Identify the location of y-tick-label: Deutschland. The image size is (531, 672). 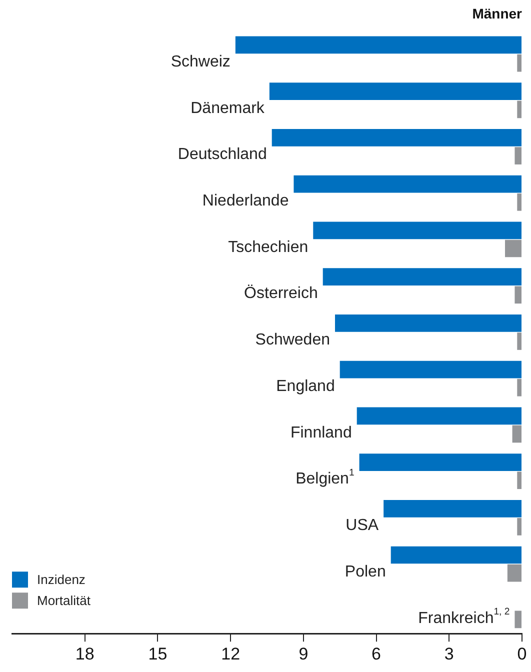
(222, 155).